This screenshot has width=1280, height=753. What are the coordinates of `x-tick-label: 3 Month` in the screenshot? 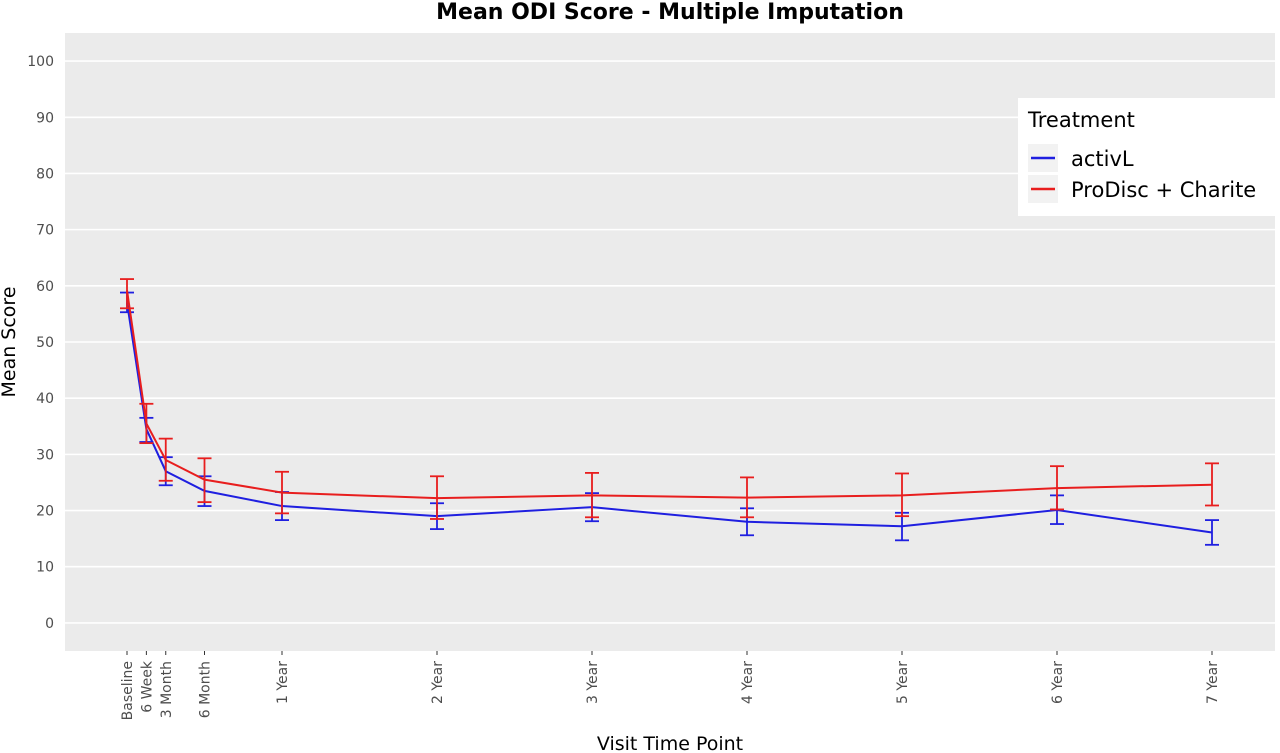 It's located at (167, 689).